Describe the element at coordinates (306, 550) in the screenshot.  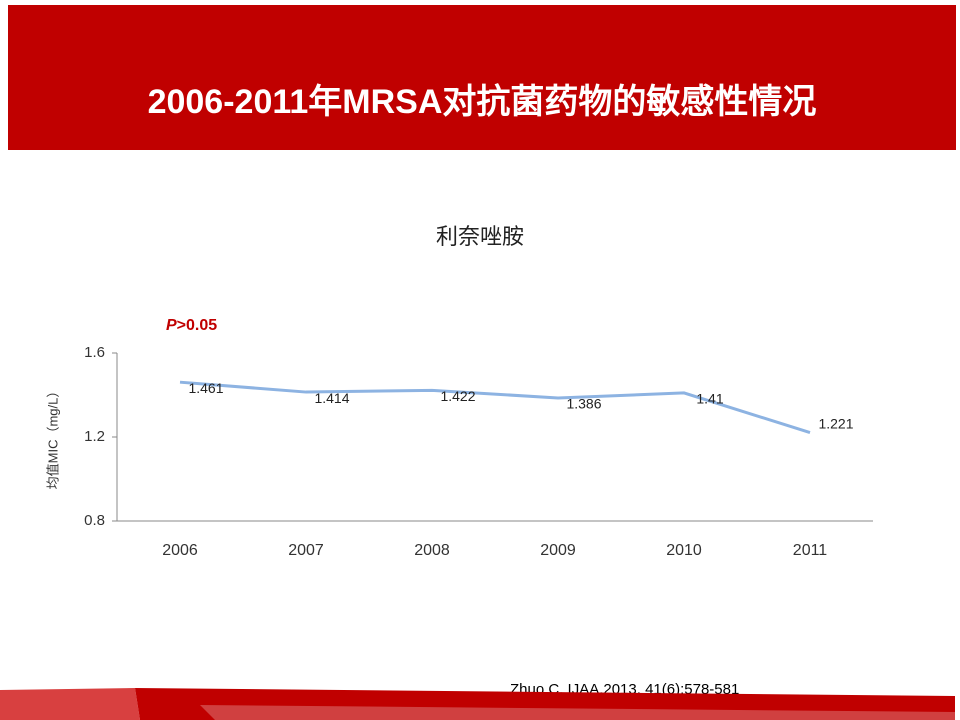
I see `x-tick-label: 2007` at that location.